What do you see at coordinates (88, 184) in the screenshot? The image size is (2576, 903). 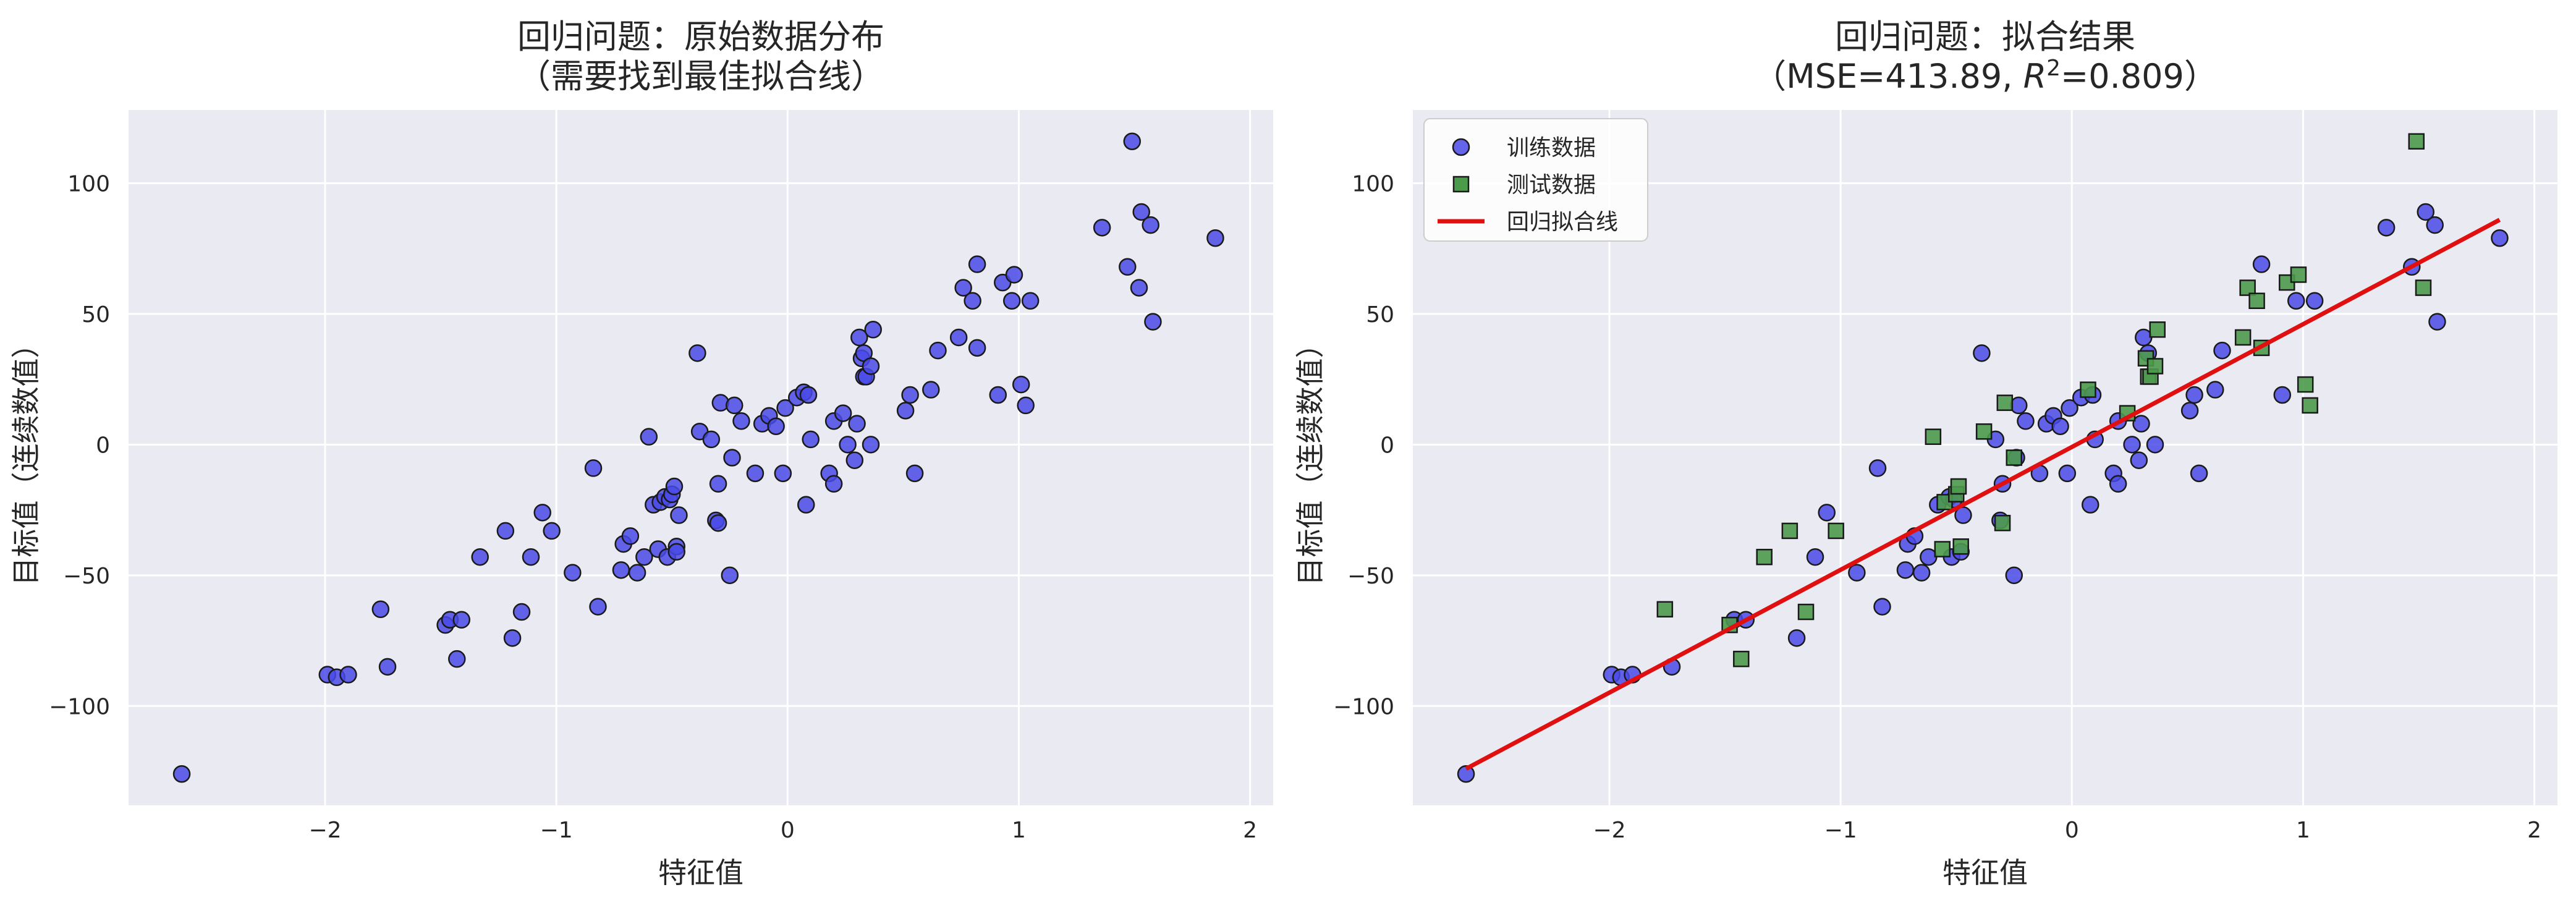 I see `y-tick-label: 100` at bounding box center [88, 184].